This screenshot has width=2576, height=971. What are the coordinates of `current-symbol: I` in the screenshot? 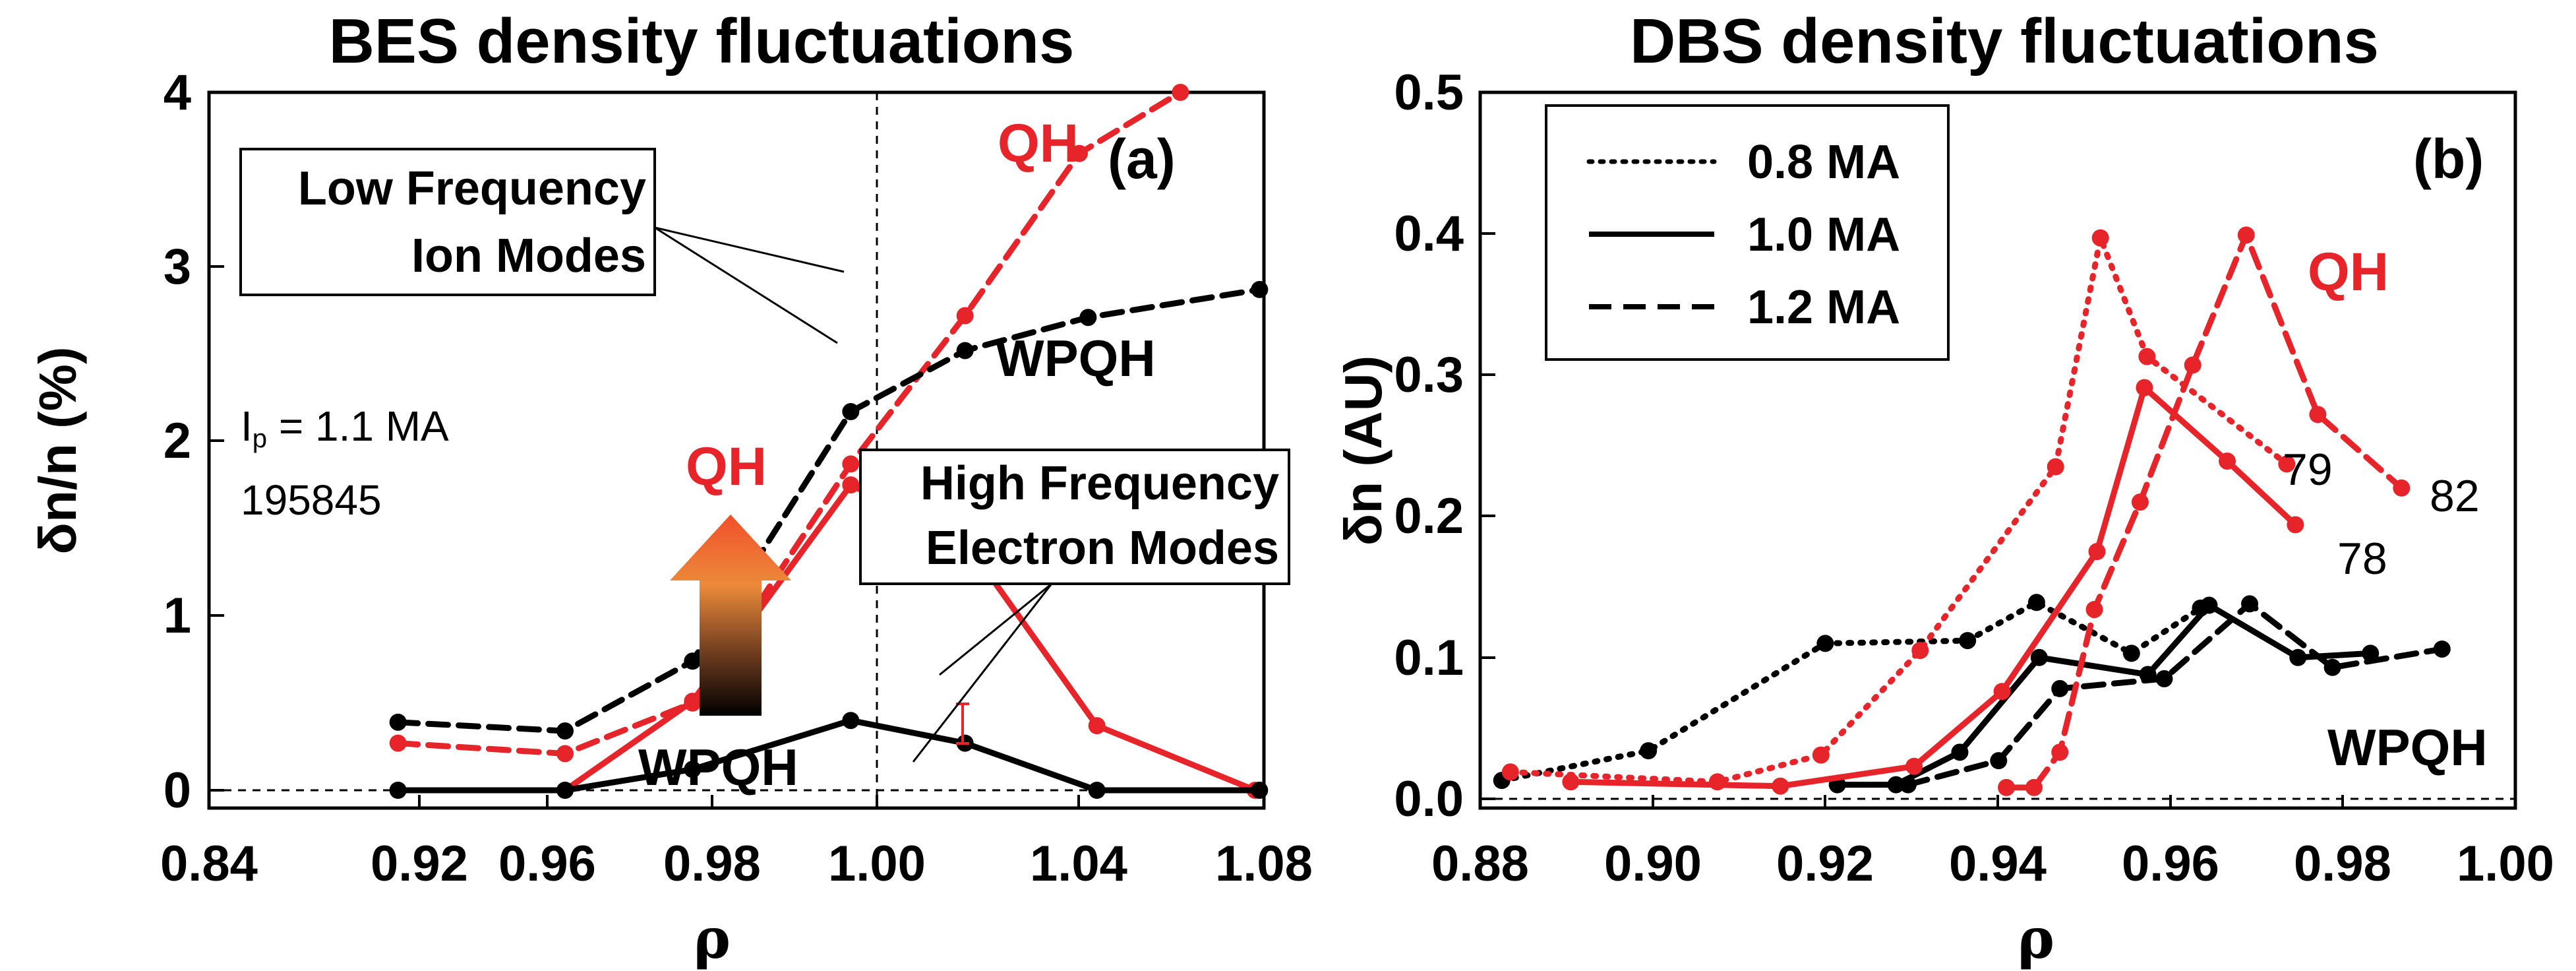 It's located at (247, 426).